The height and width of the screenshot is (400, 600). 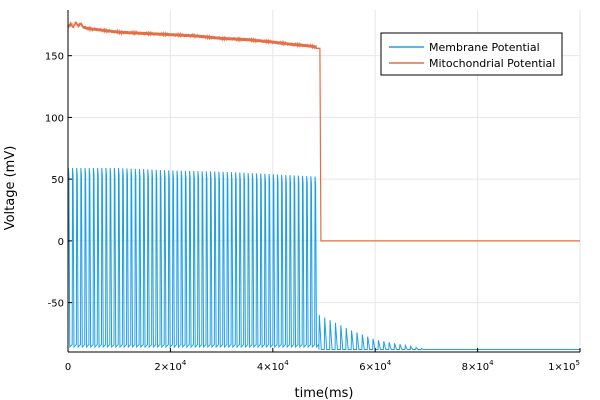 What do you see at coordinates (484, 47) in the screenshot?
I see `legend-label-membrane-potential: Membrane Potential` at bounding box center [484, 47].